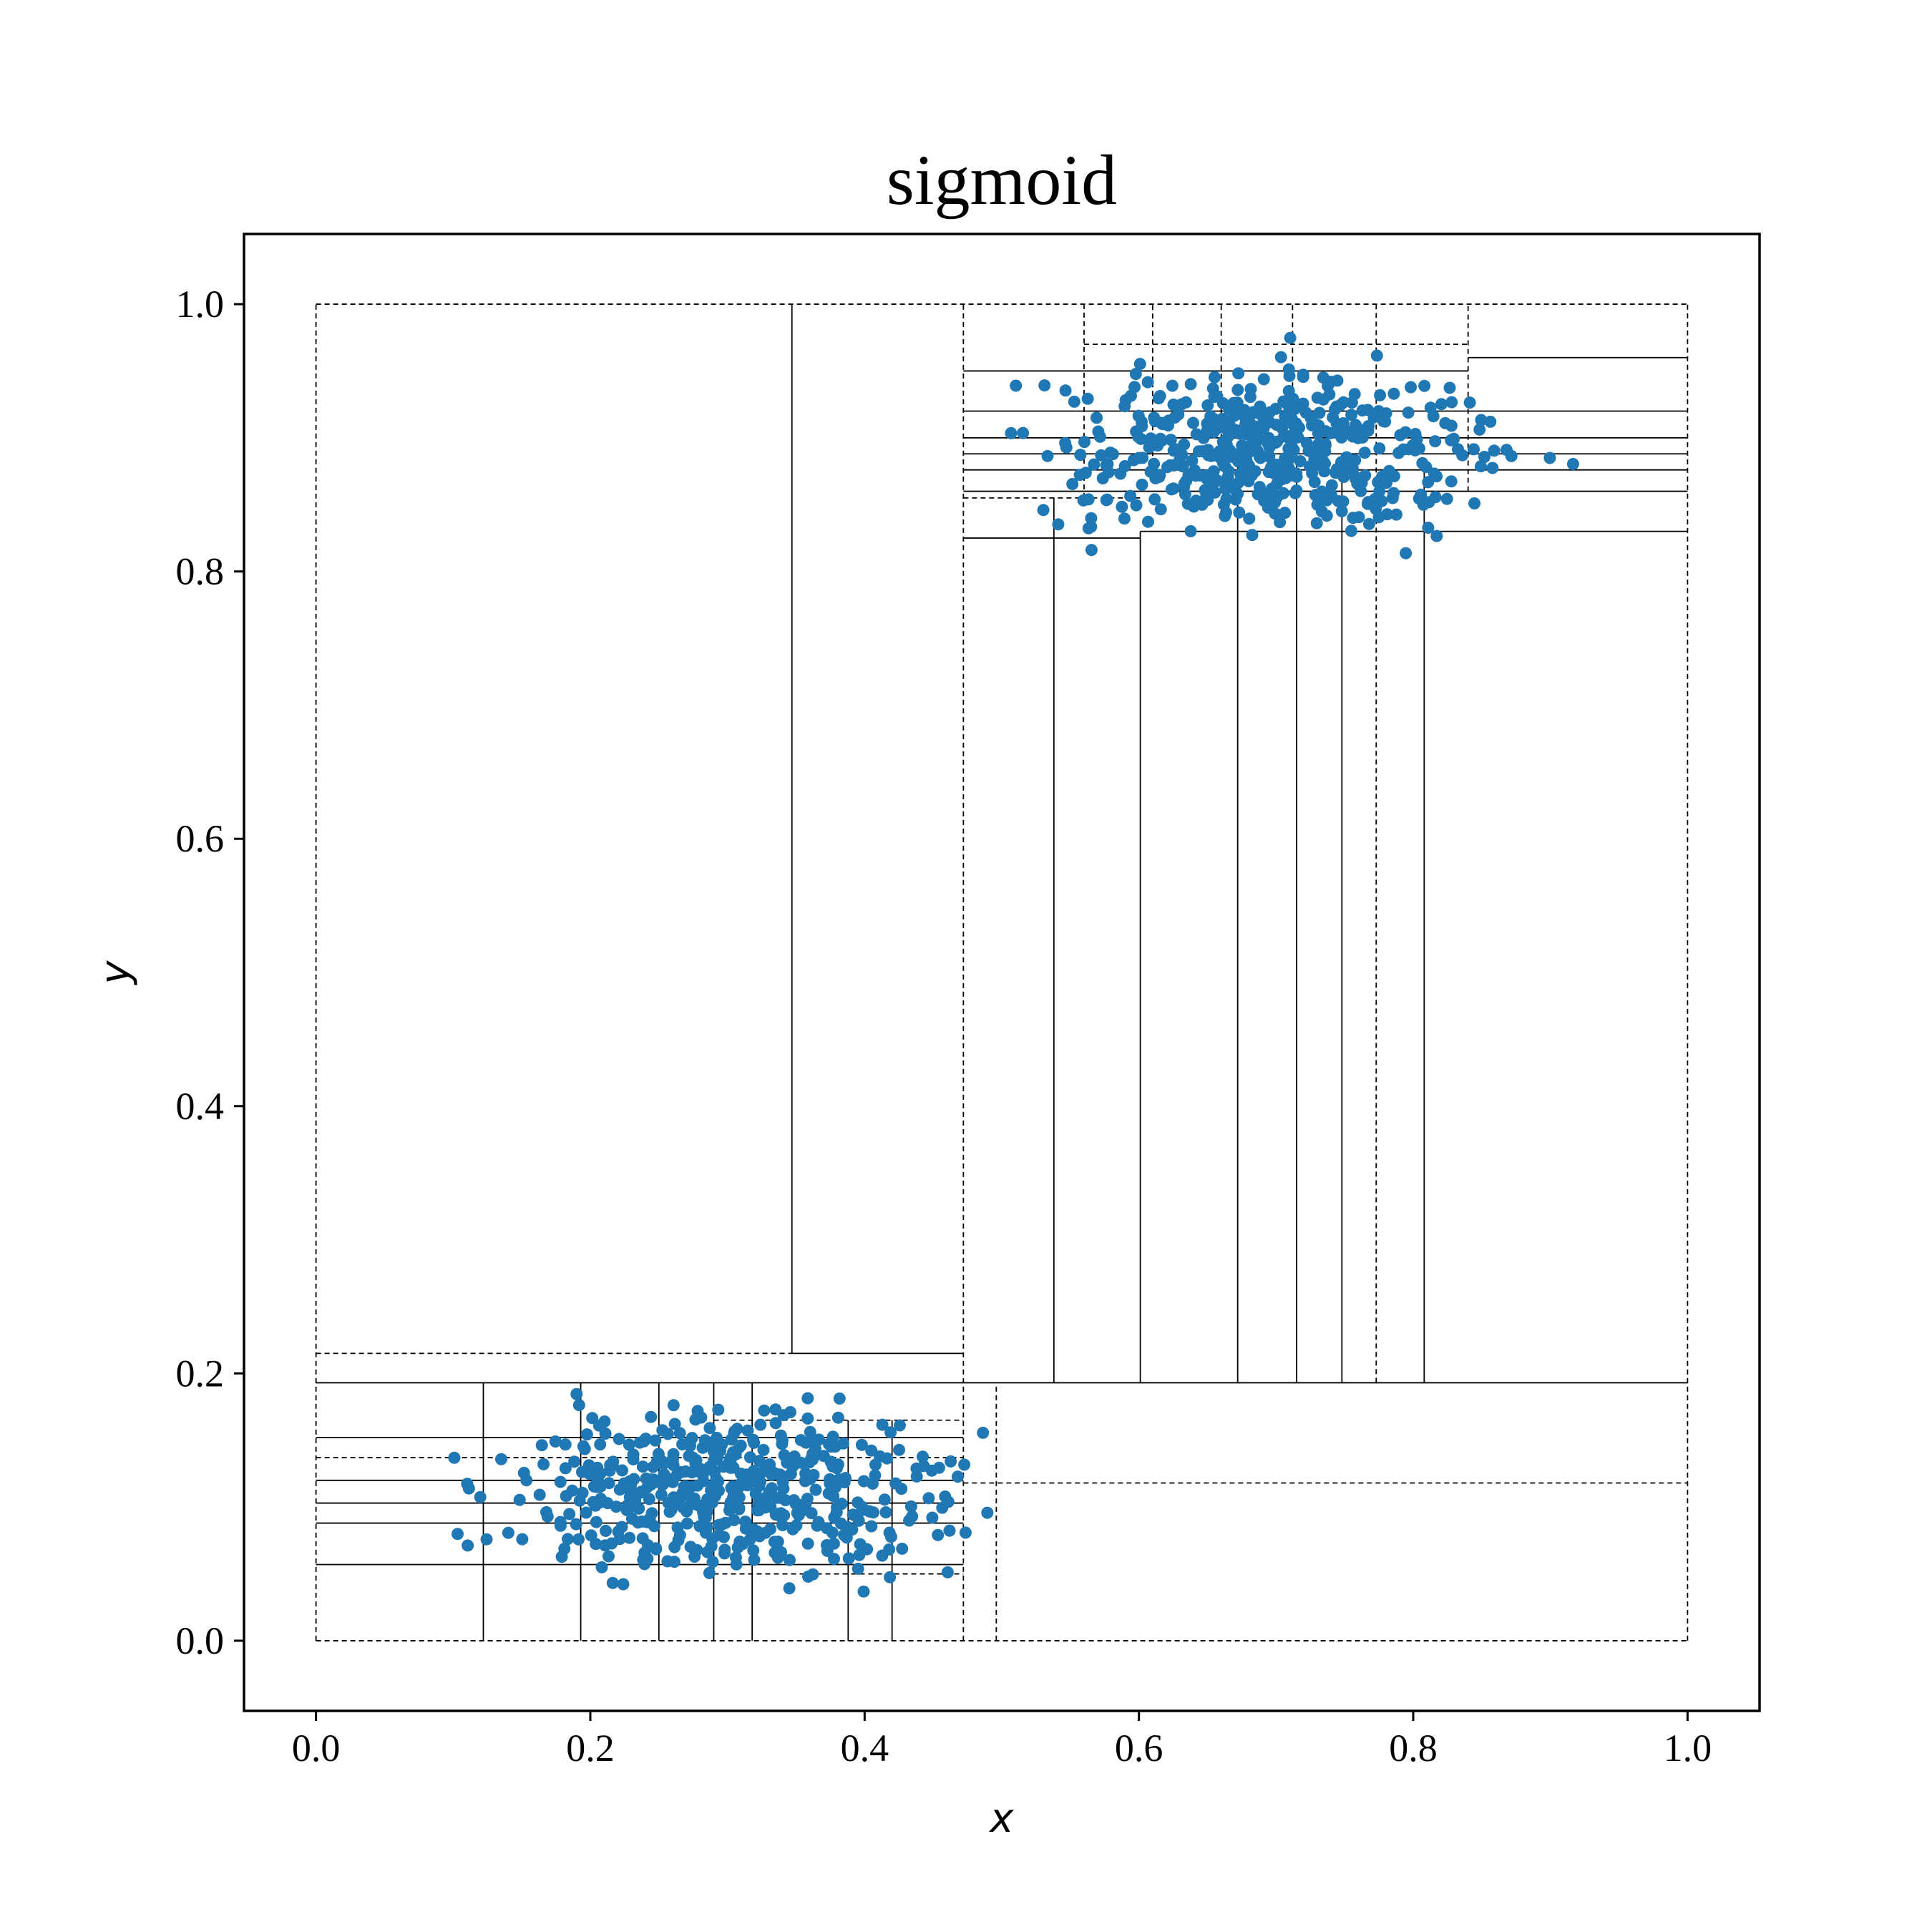  Describe the element at coordinates (210, 972) in the screenshot. I see `y-axis-ticks: 0.0 0.2 0.4 0.6 0.8 1.0` at that location.